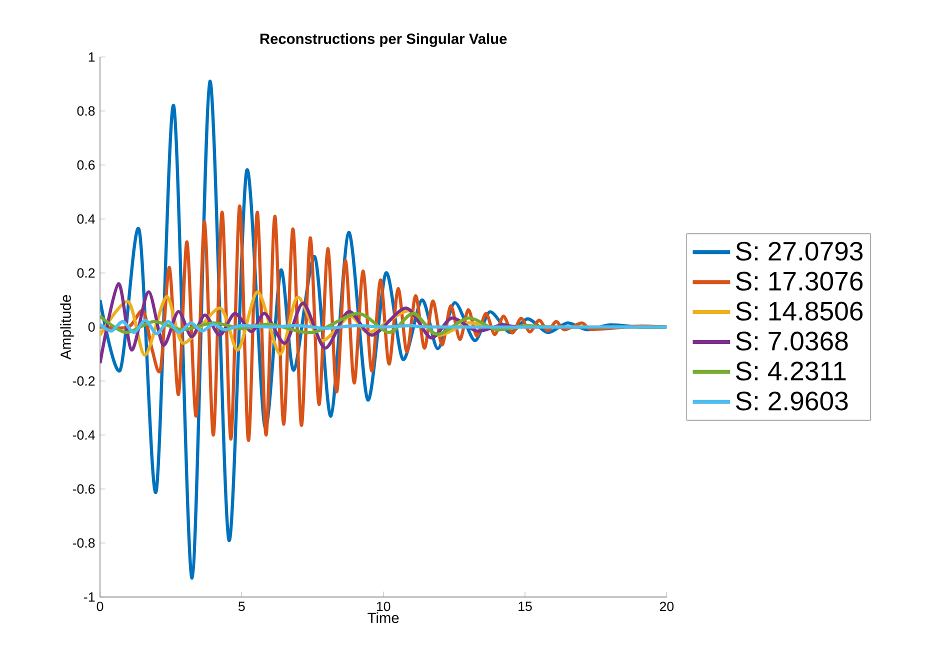 This screenshot has width=946, height=650. What do you see at coordinates (383, 607) in the screenshot?
I see `x-tick-label: 10` at bounding box center [383, 607].